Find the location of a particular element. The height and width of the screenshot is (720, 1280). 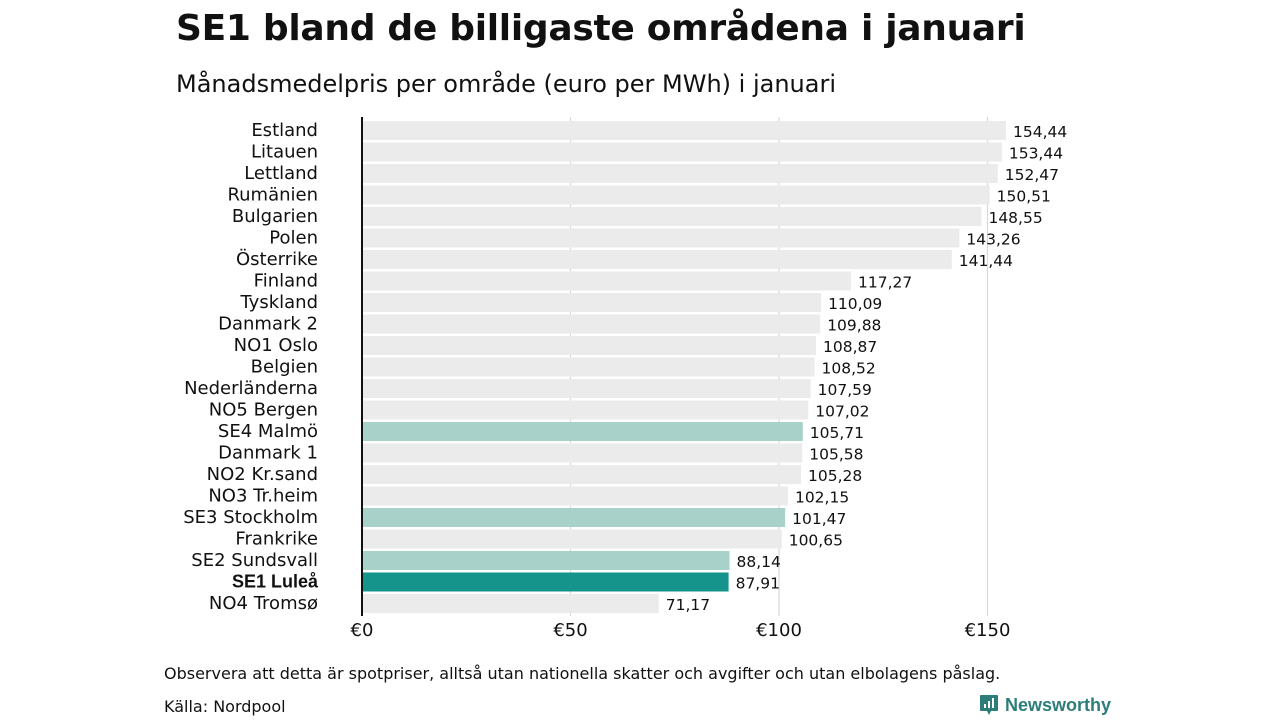

category-label: Lettland is located at coordinates (281, 173).